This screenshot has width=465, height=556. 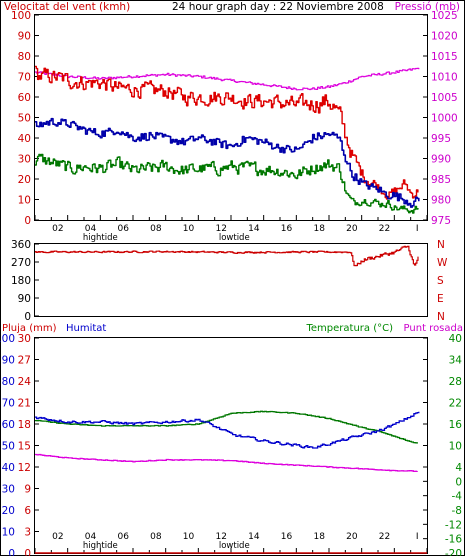 What do you see at coordinates (7, 339) in the screenshot?
I see `humidity-y-tick-label: 100` at bounding box center [7, 339].